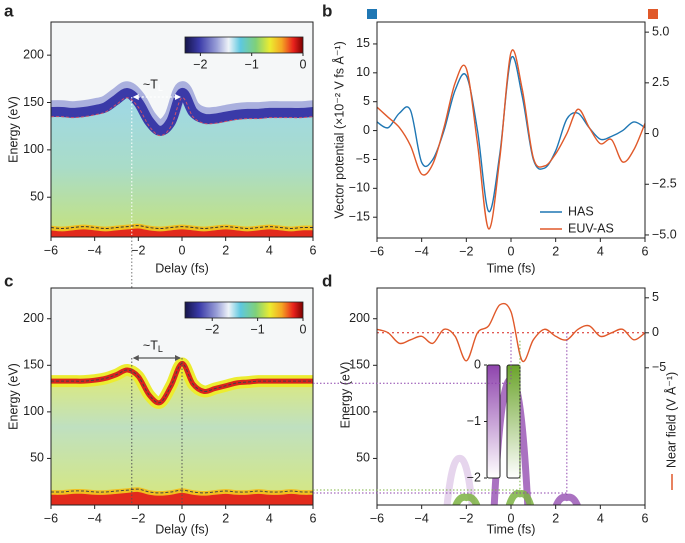 The height and width of the screenshot is (543, 685). Describe the element at coordinates (591, 228) in the screenshot. I see `legend-label: EUV-AS` at that location.